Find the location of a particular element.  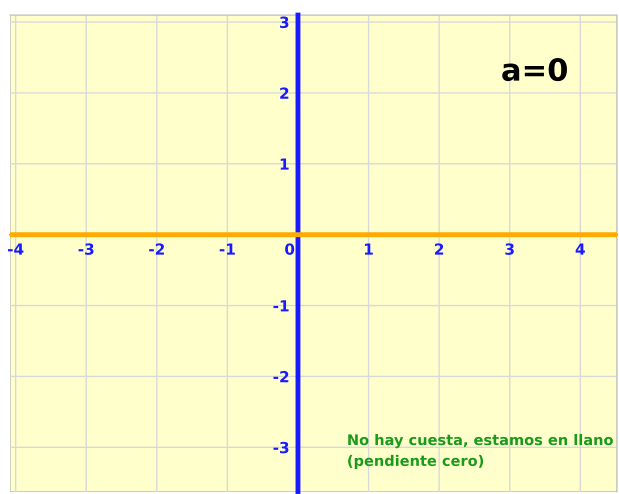

y-tick-label: 2 is located at coordinates (284, 93).